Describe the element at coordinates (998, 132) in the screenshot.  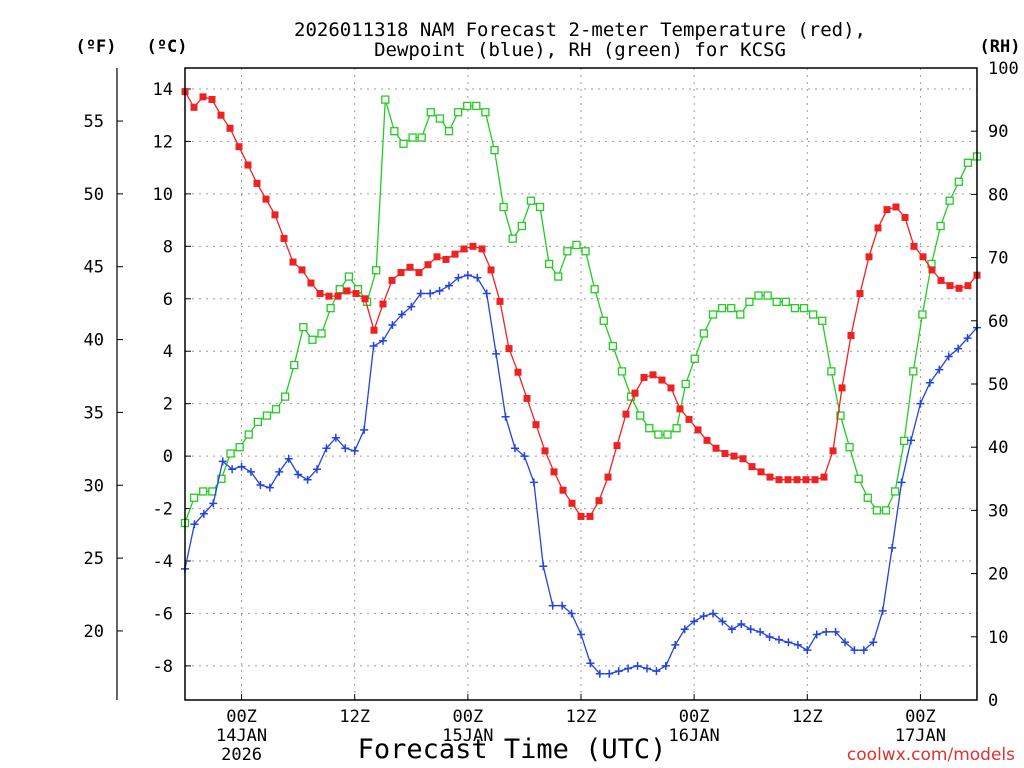
I see `rh-tick-label: 90` at that location.